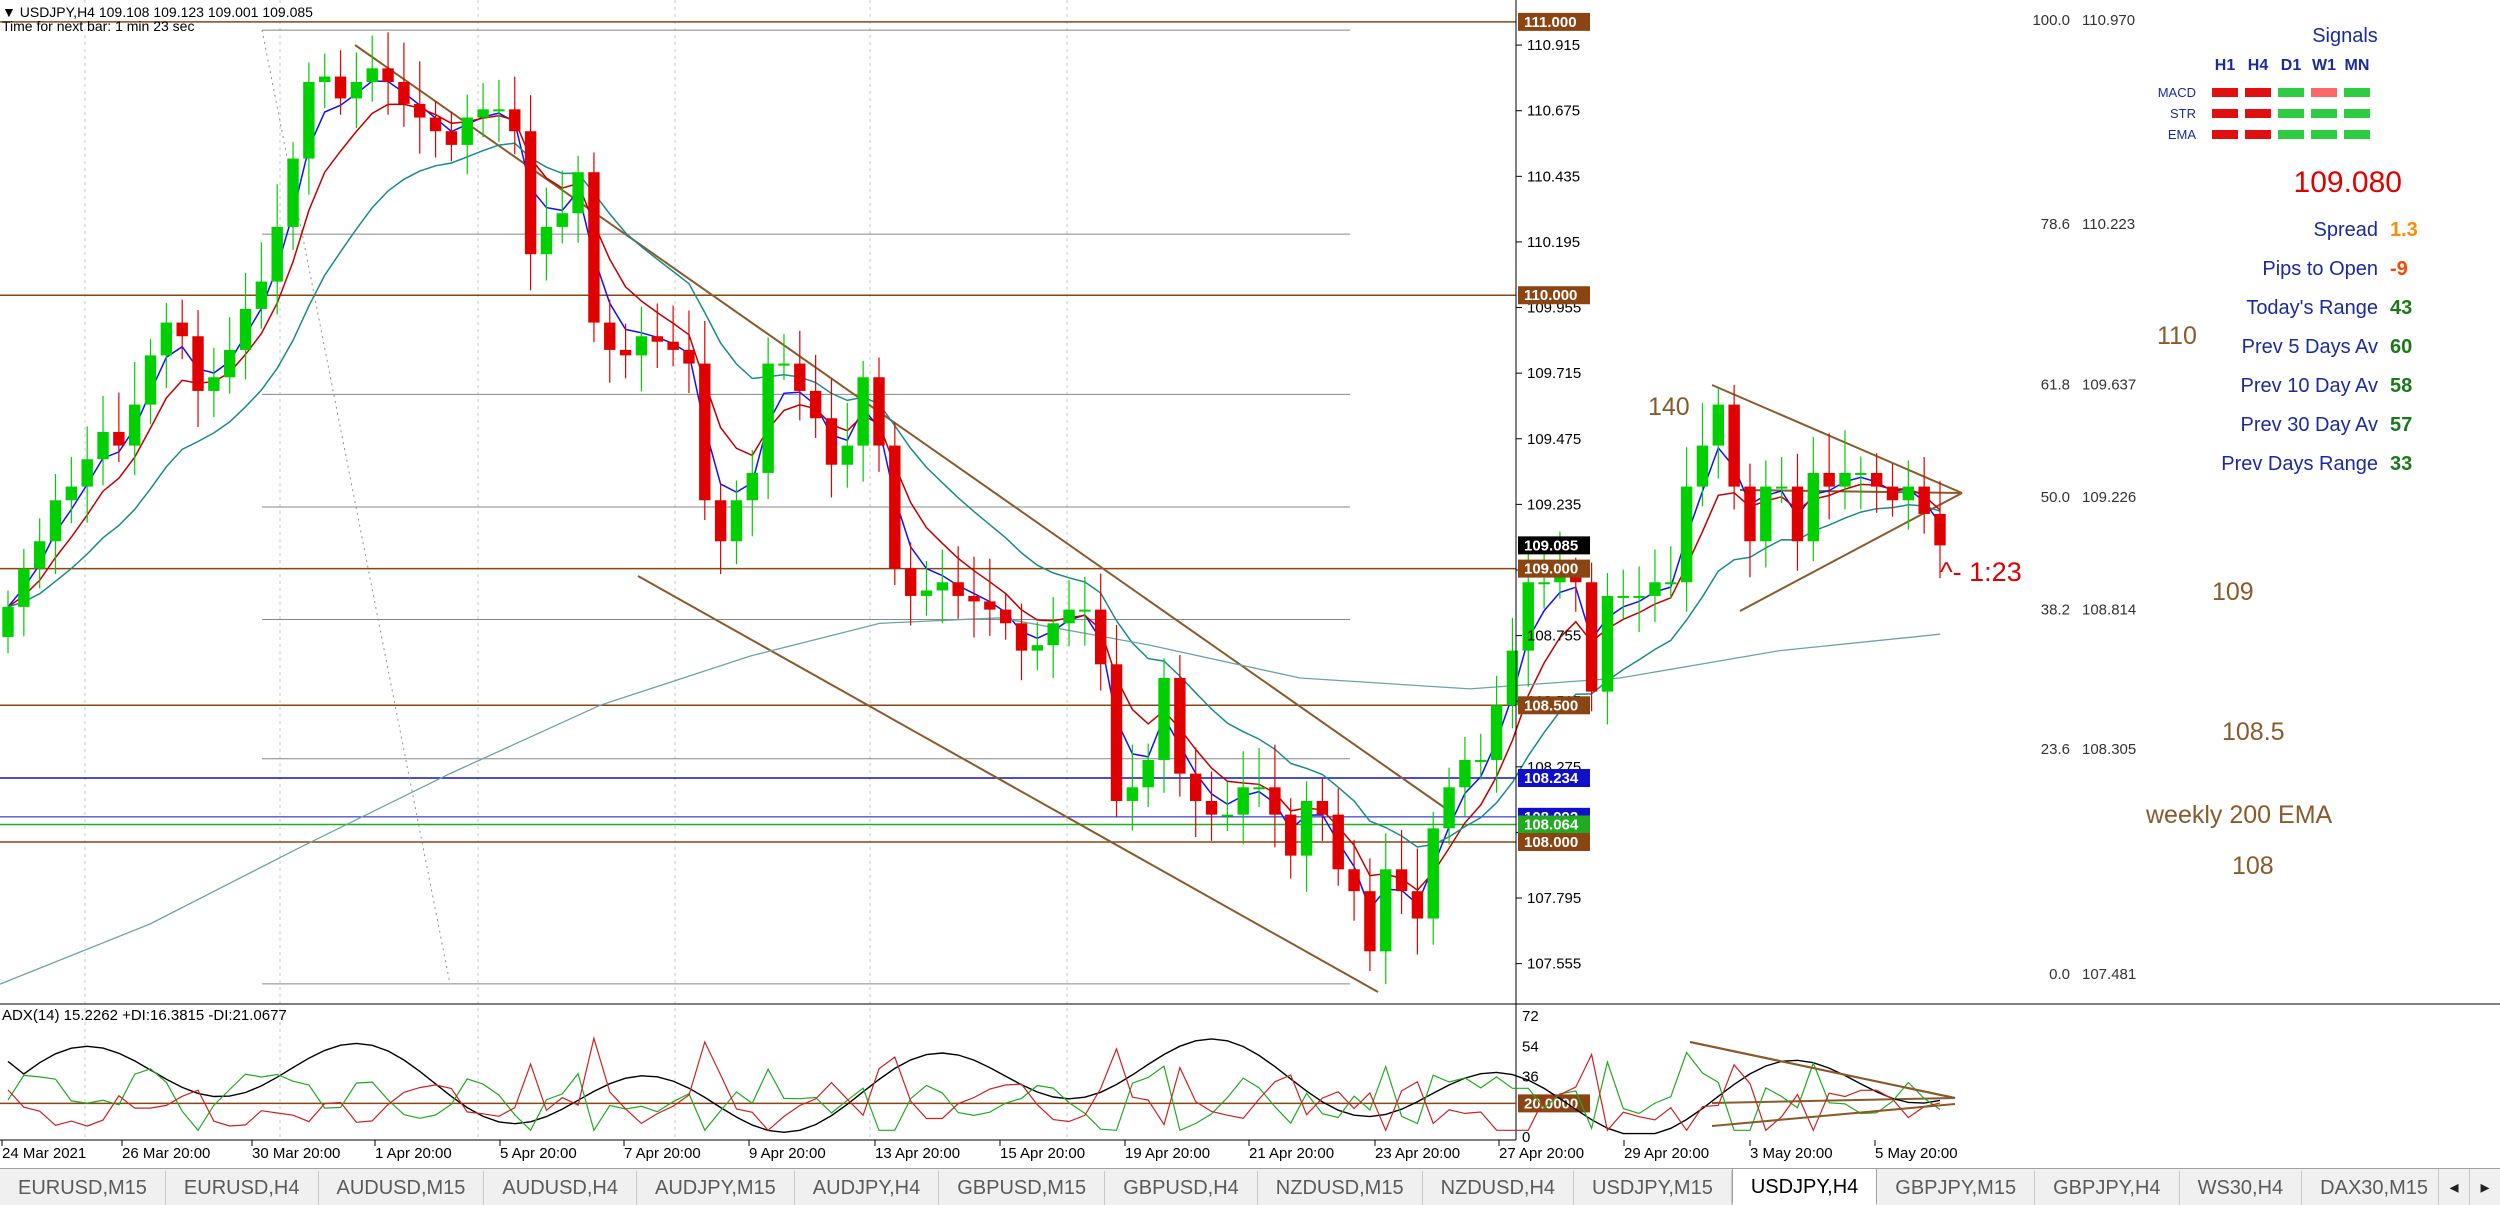 The width and height of the screenshot is (2500, 1205). I want to click on chart-tab: AUDUSD,H4, so click(560, 1188).